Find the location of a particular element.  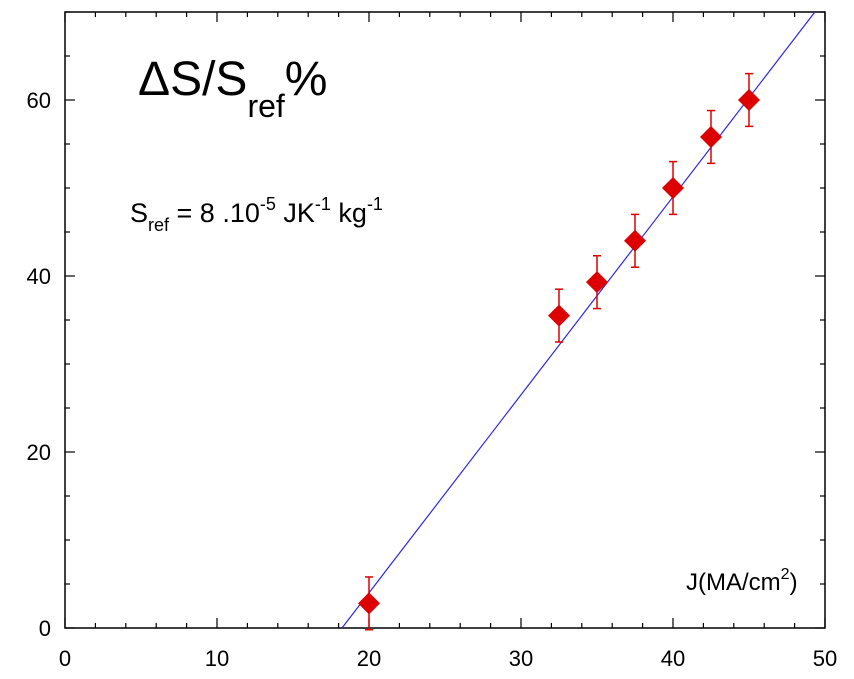

y-tick-label: 60 is located at coordinates (39, 100).